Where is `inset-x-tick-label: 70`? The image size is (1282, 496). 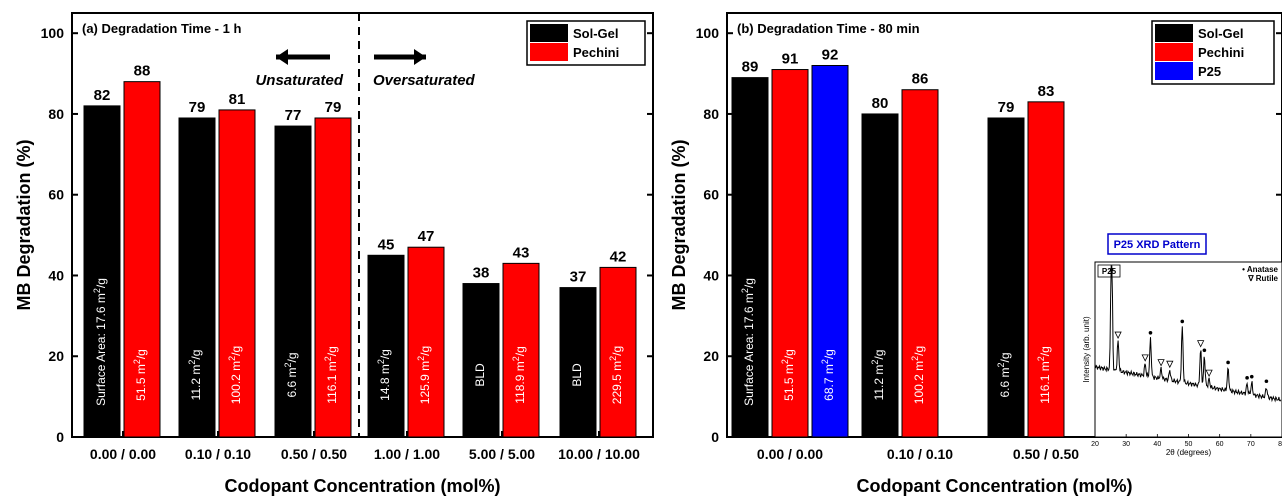 inset-x-tick-label: 70 is located at coordinates (1251, 444).